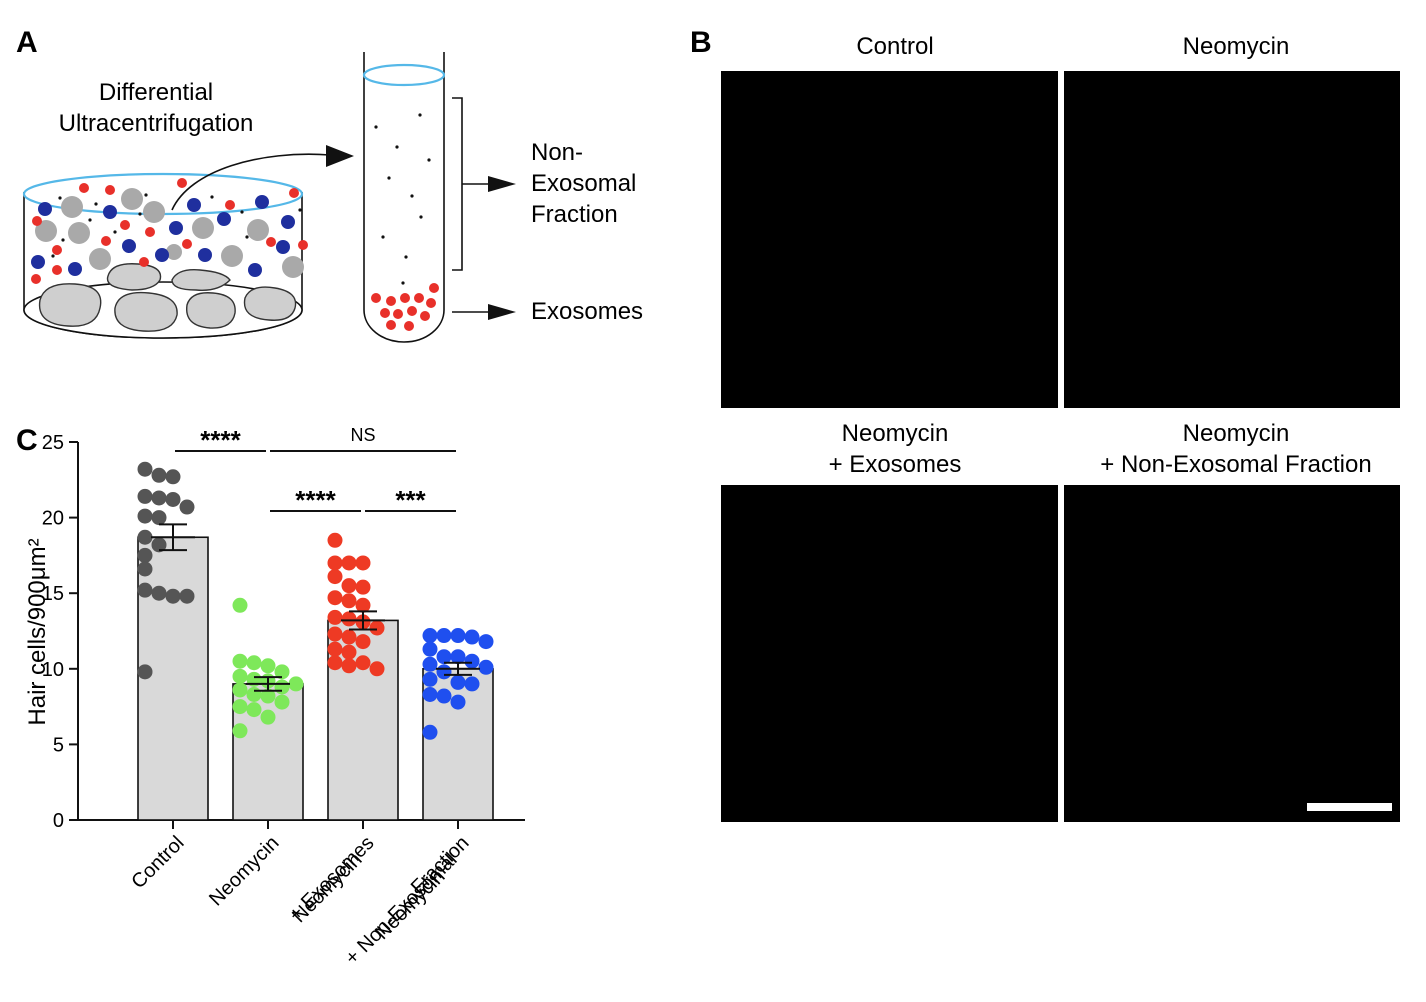 This screenshot has width=1426, height=1002. Describe the element at coordinates (58, 745) in the screenshot. I see `y-tick-label-5: 5` at that location.